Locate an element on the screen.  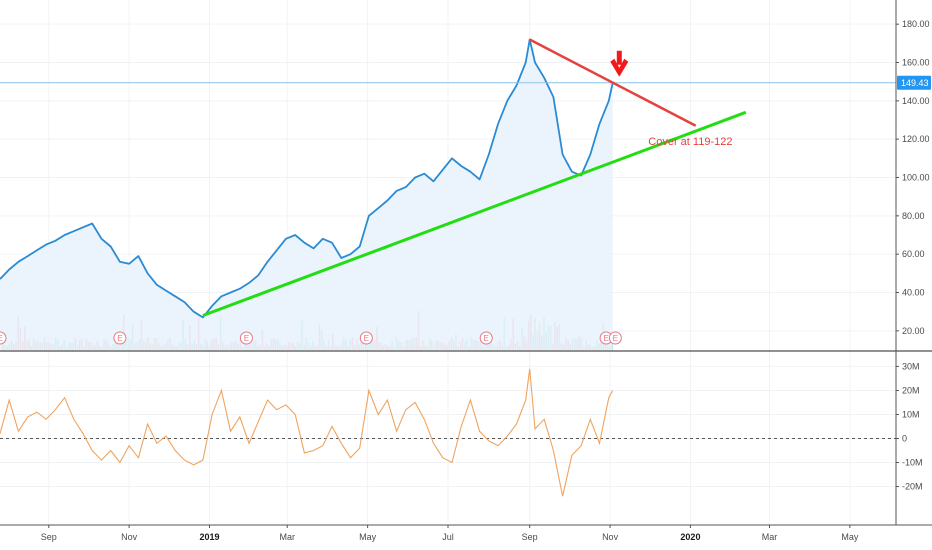
current-price-tag-bg is located at coordinates (914, 82).